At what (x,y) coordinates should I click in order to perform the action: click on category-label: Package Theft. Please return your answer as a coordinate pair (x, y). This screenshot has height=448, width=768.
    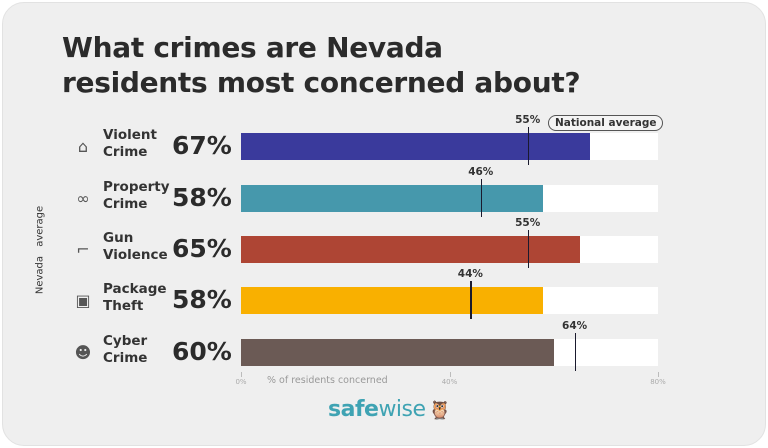
    Looking at the image, I should click on (135, 298).